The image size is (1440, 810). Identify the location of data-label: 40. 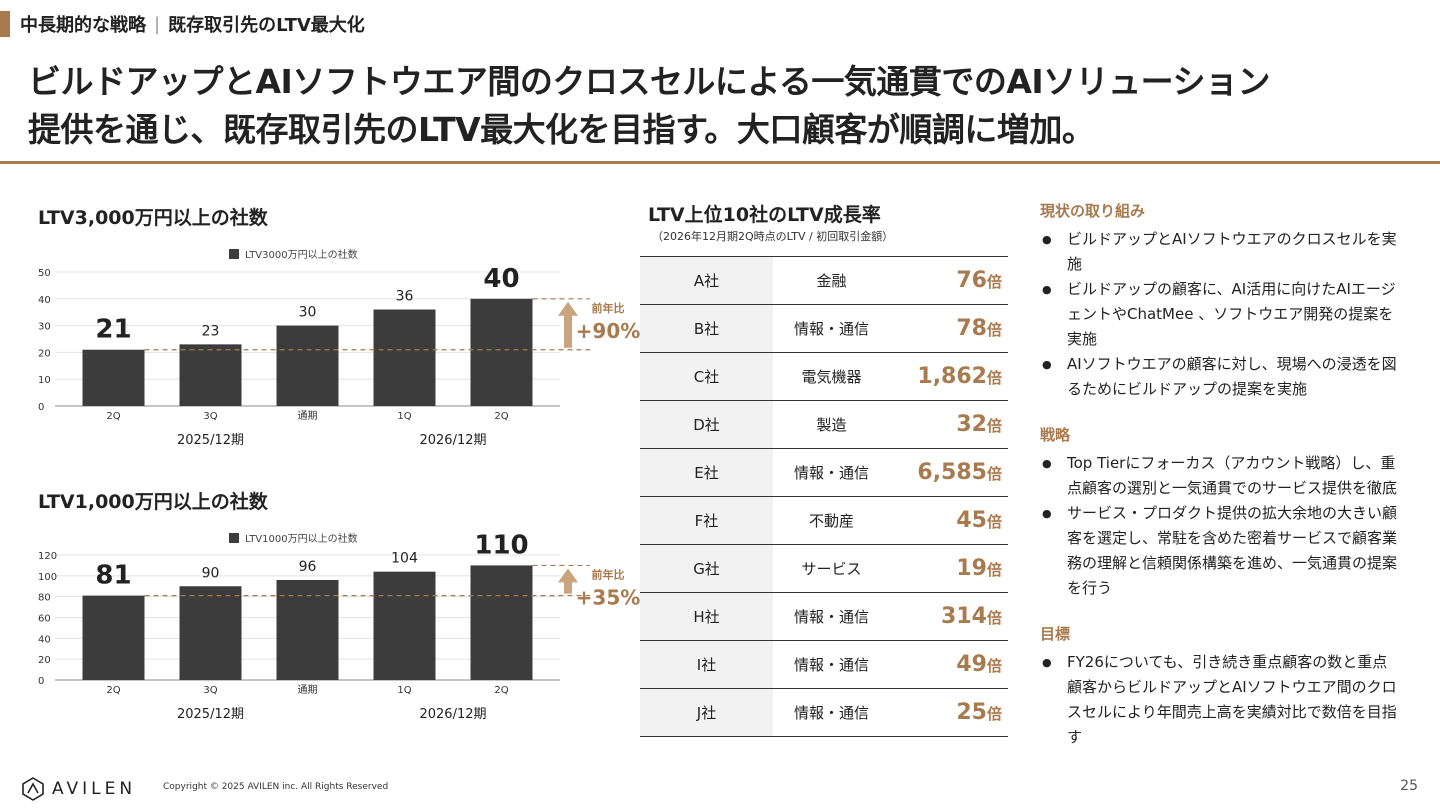
(501, 279).